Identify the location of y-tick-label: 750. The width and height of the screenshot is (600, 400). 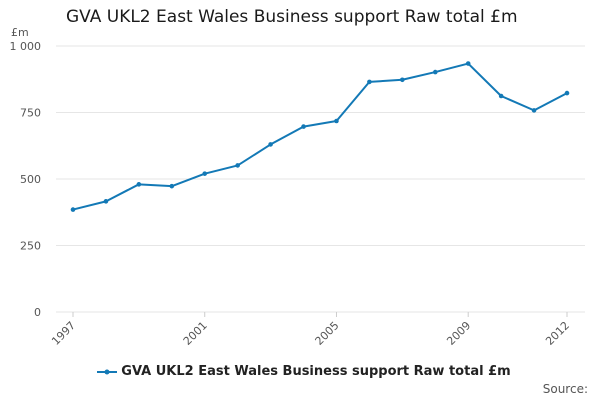
(30, 113).